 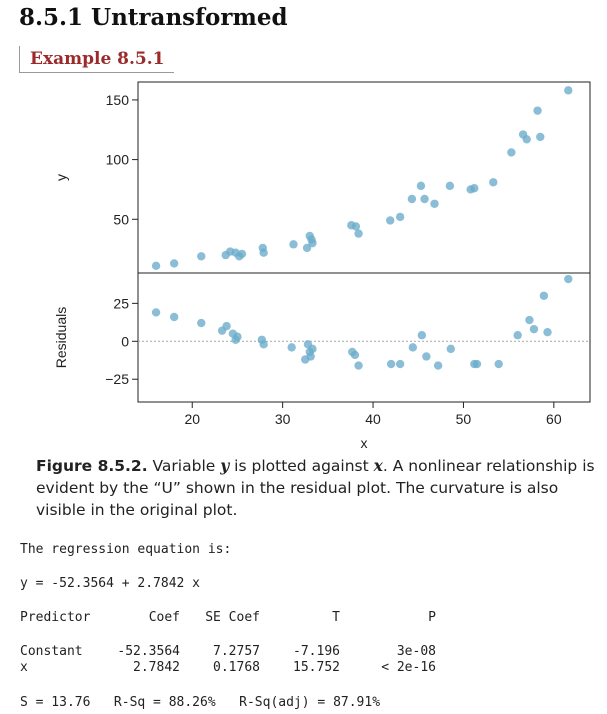 I want to click on row-constant-coef: -52.3564, so click(x=148, y=651).